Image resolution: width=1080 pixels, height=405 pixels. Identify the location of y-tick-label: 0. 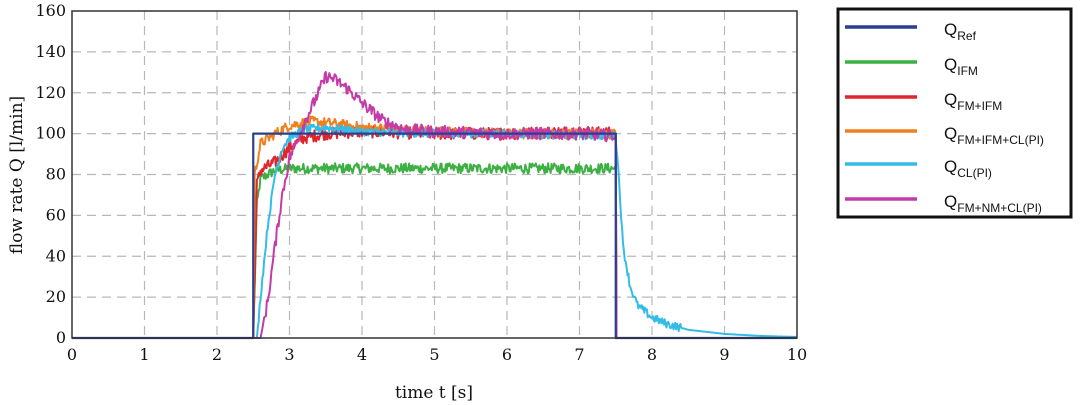
(61, 337).